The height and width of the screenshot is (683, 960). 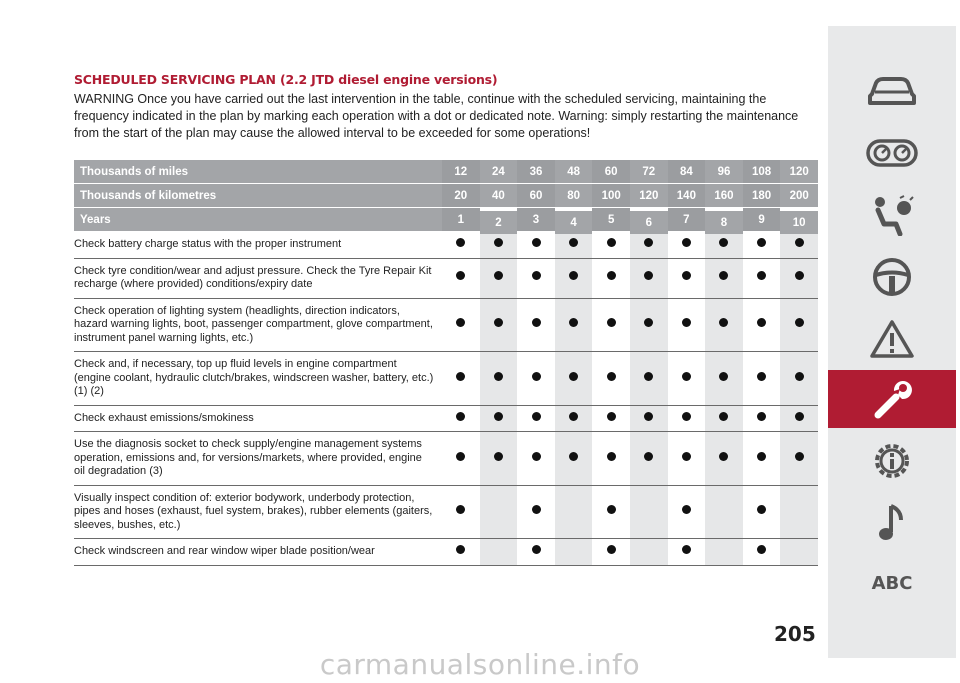 What do you see at coordinates (480, 664) in the screenshot?
I see `watermark: carmanualsonline.info` at bounding box center [480, 664].